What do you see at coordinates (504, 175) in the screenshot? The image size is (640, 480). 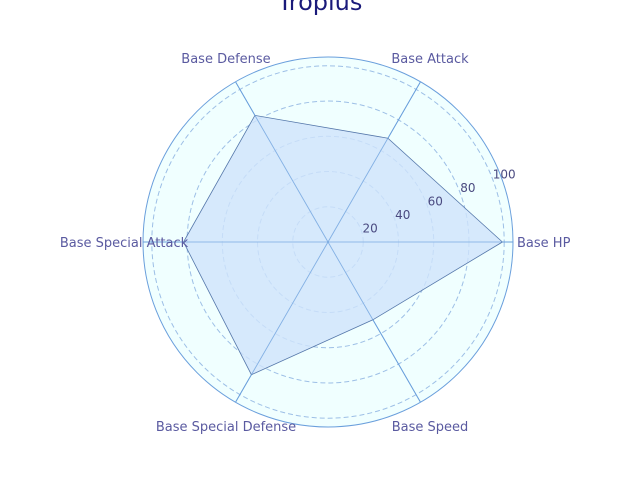 I see `radial-tick-label: 100` at bounding box center [504, 175].